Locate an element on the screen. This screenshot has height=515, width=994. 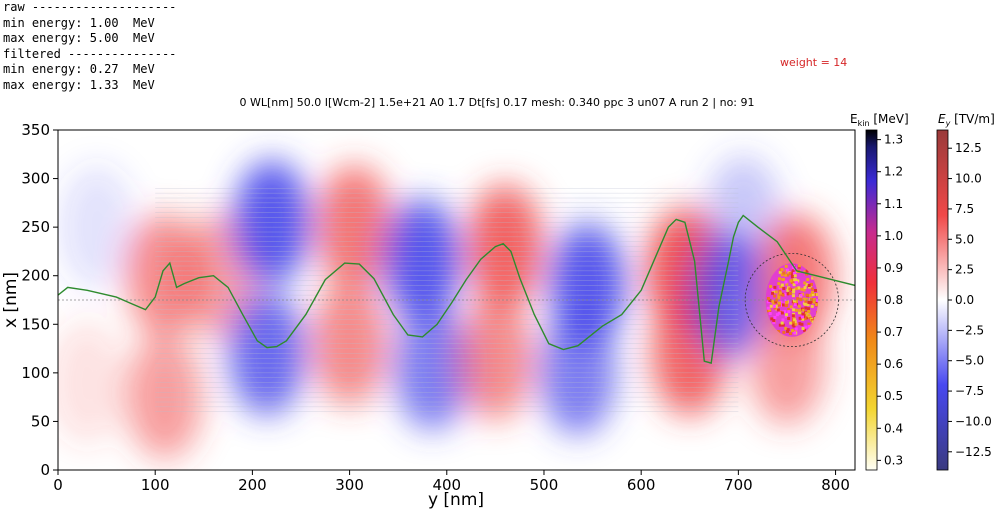
colorbar-tick-label: 5.0 is located at coordinates (964, 239).